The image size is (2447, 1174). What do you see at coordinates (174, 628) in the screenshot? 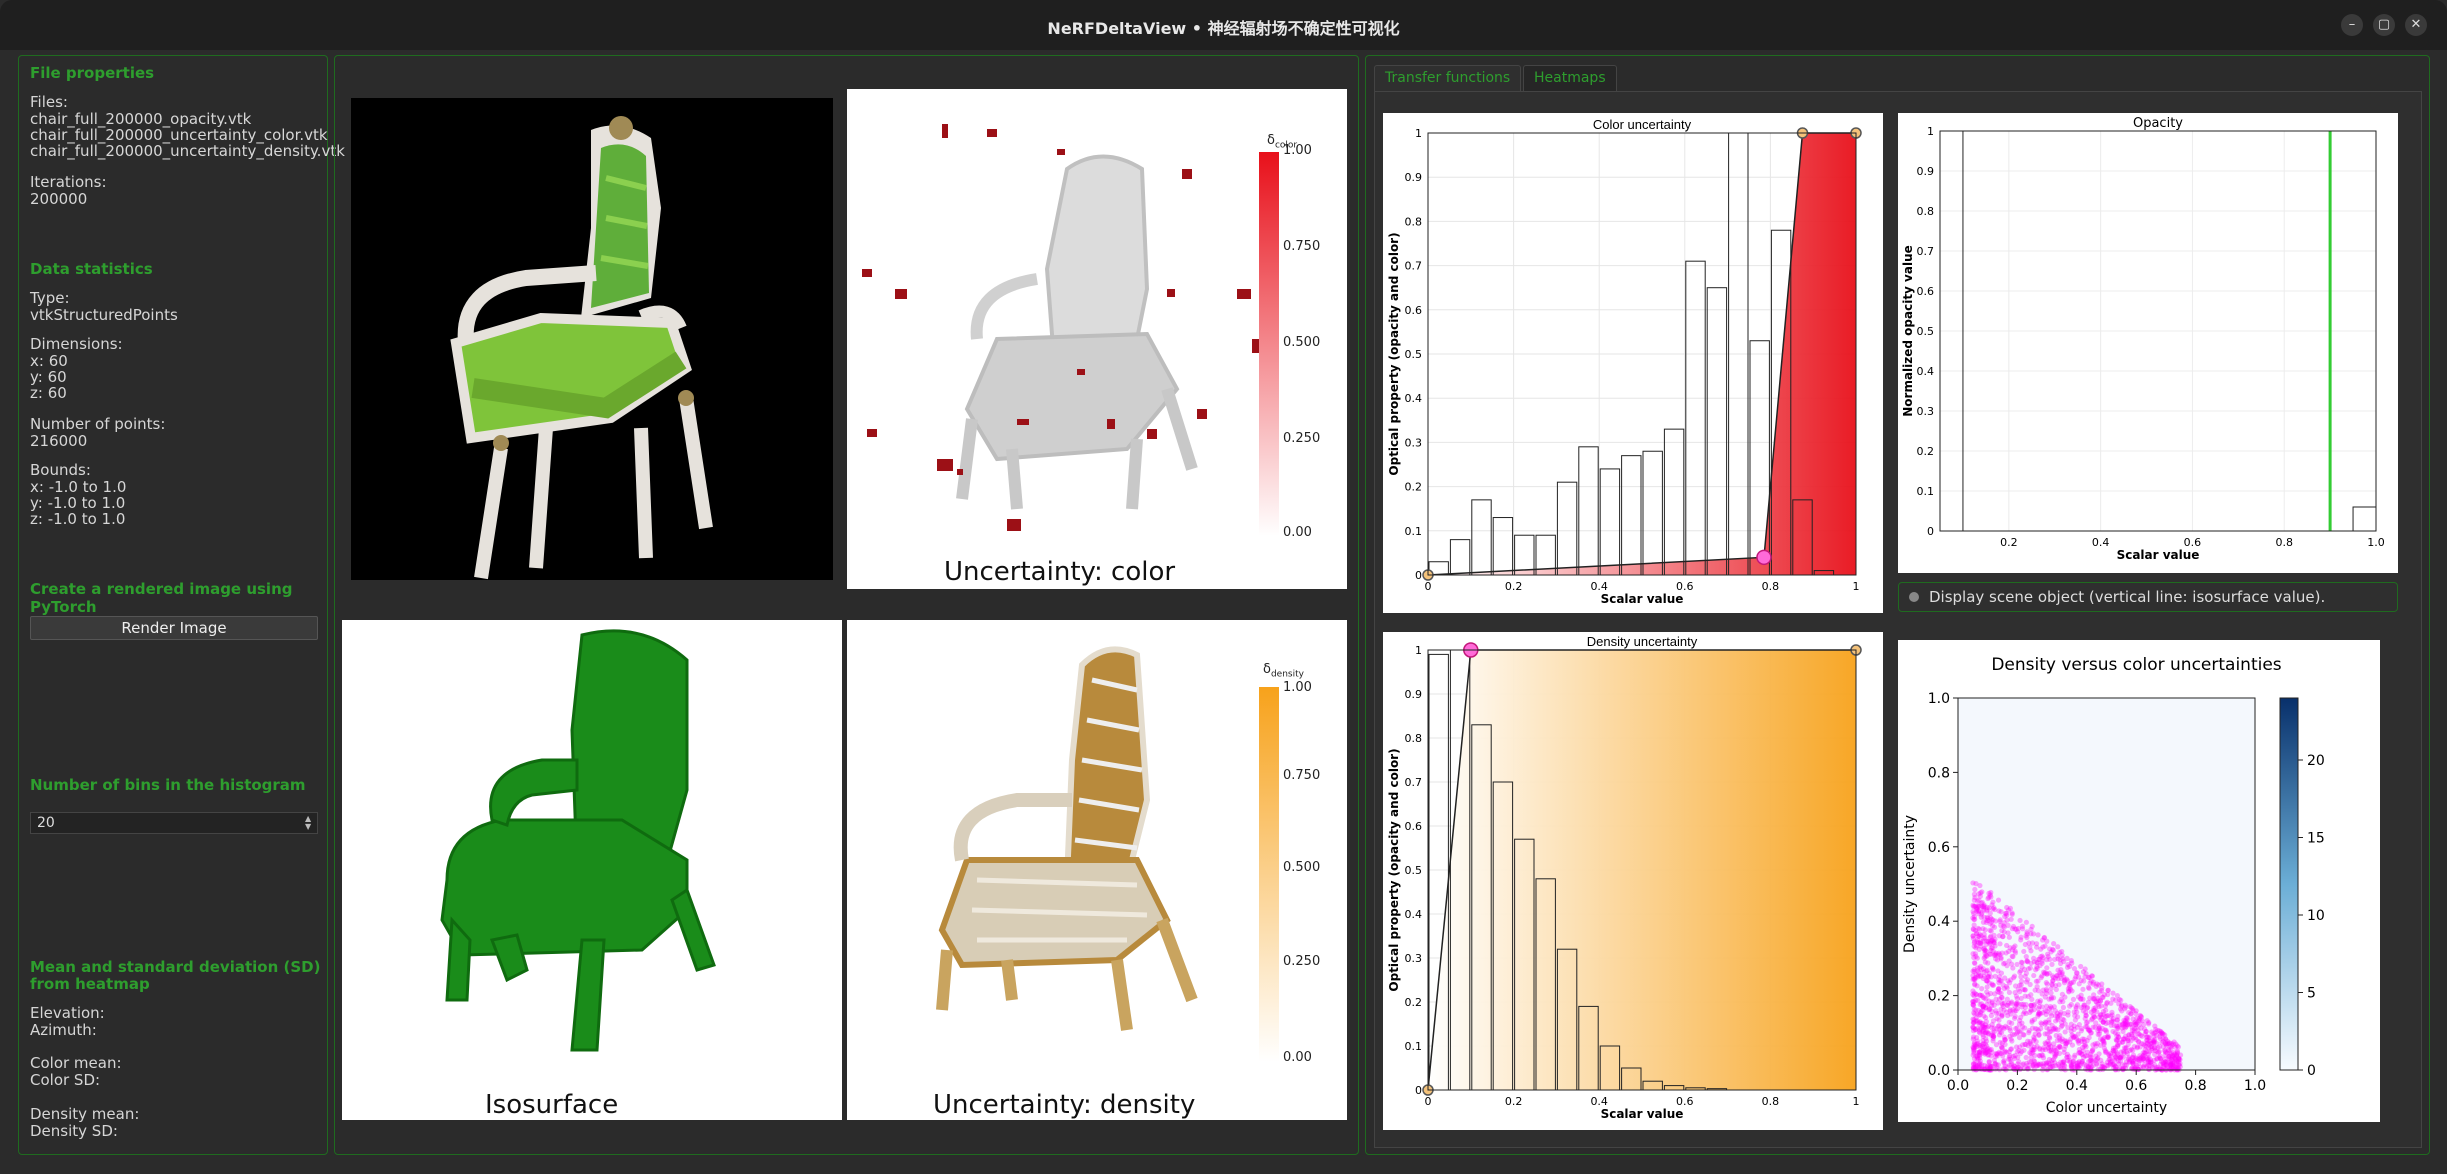
I see `render-image-button: Render Image` at bounding box center [174, 628].